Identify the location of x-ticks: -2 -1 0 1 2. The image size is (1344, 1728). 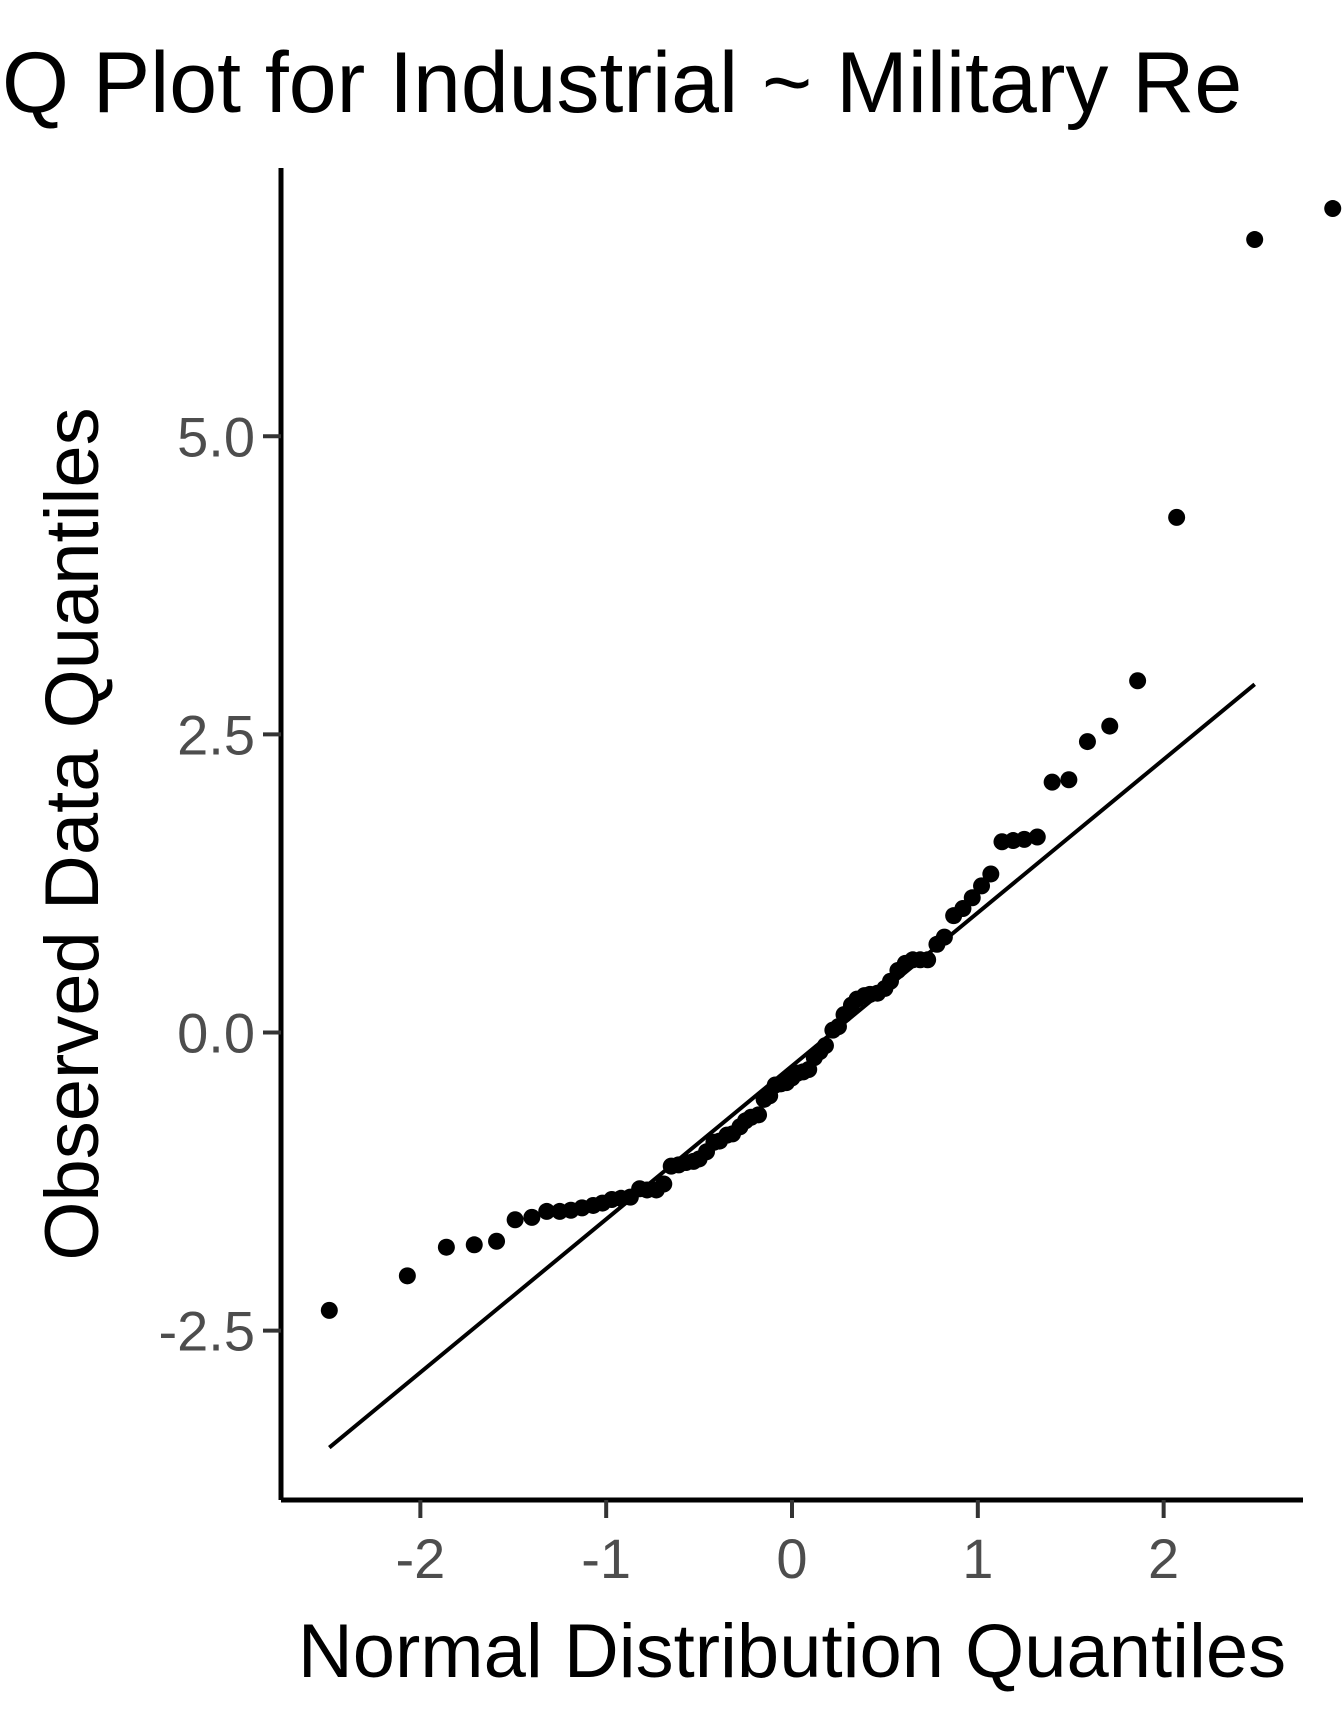
(787, 1545).